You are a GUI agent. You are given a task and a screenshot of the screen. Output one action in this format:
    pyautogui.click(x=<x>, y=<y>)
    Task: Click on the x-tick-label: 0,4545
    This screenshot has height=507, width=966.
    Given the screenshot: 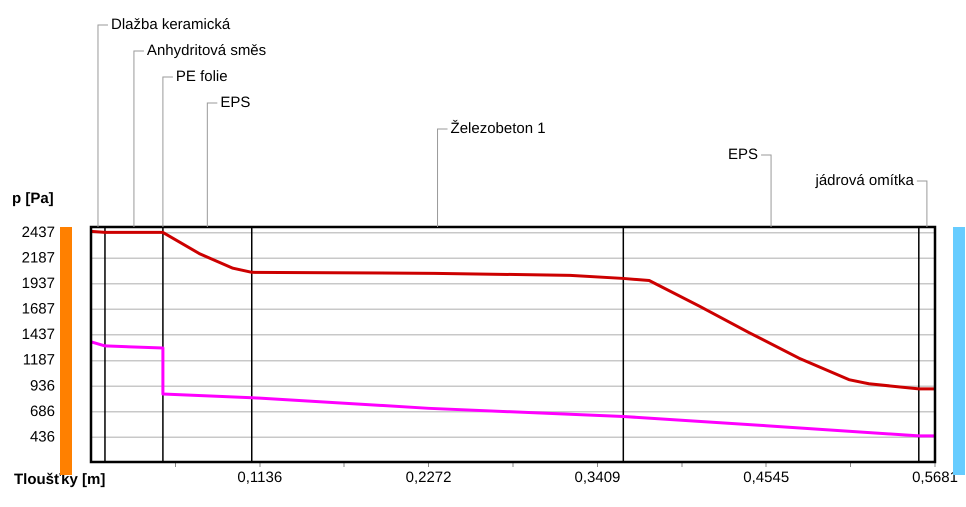 What is the action you would take?
    pyautogui.click(x=766, y=477)
    